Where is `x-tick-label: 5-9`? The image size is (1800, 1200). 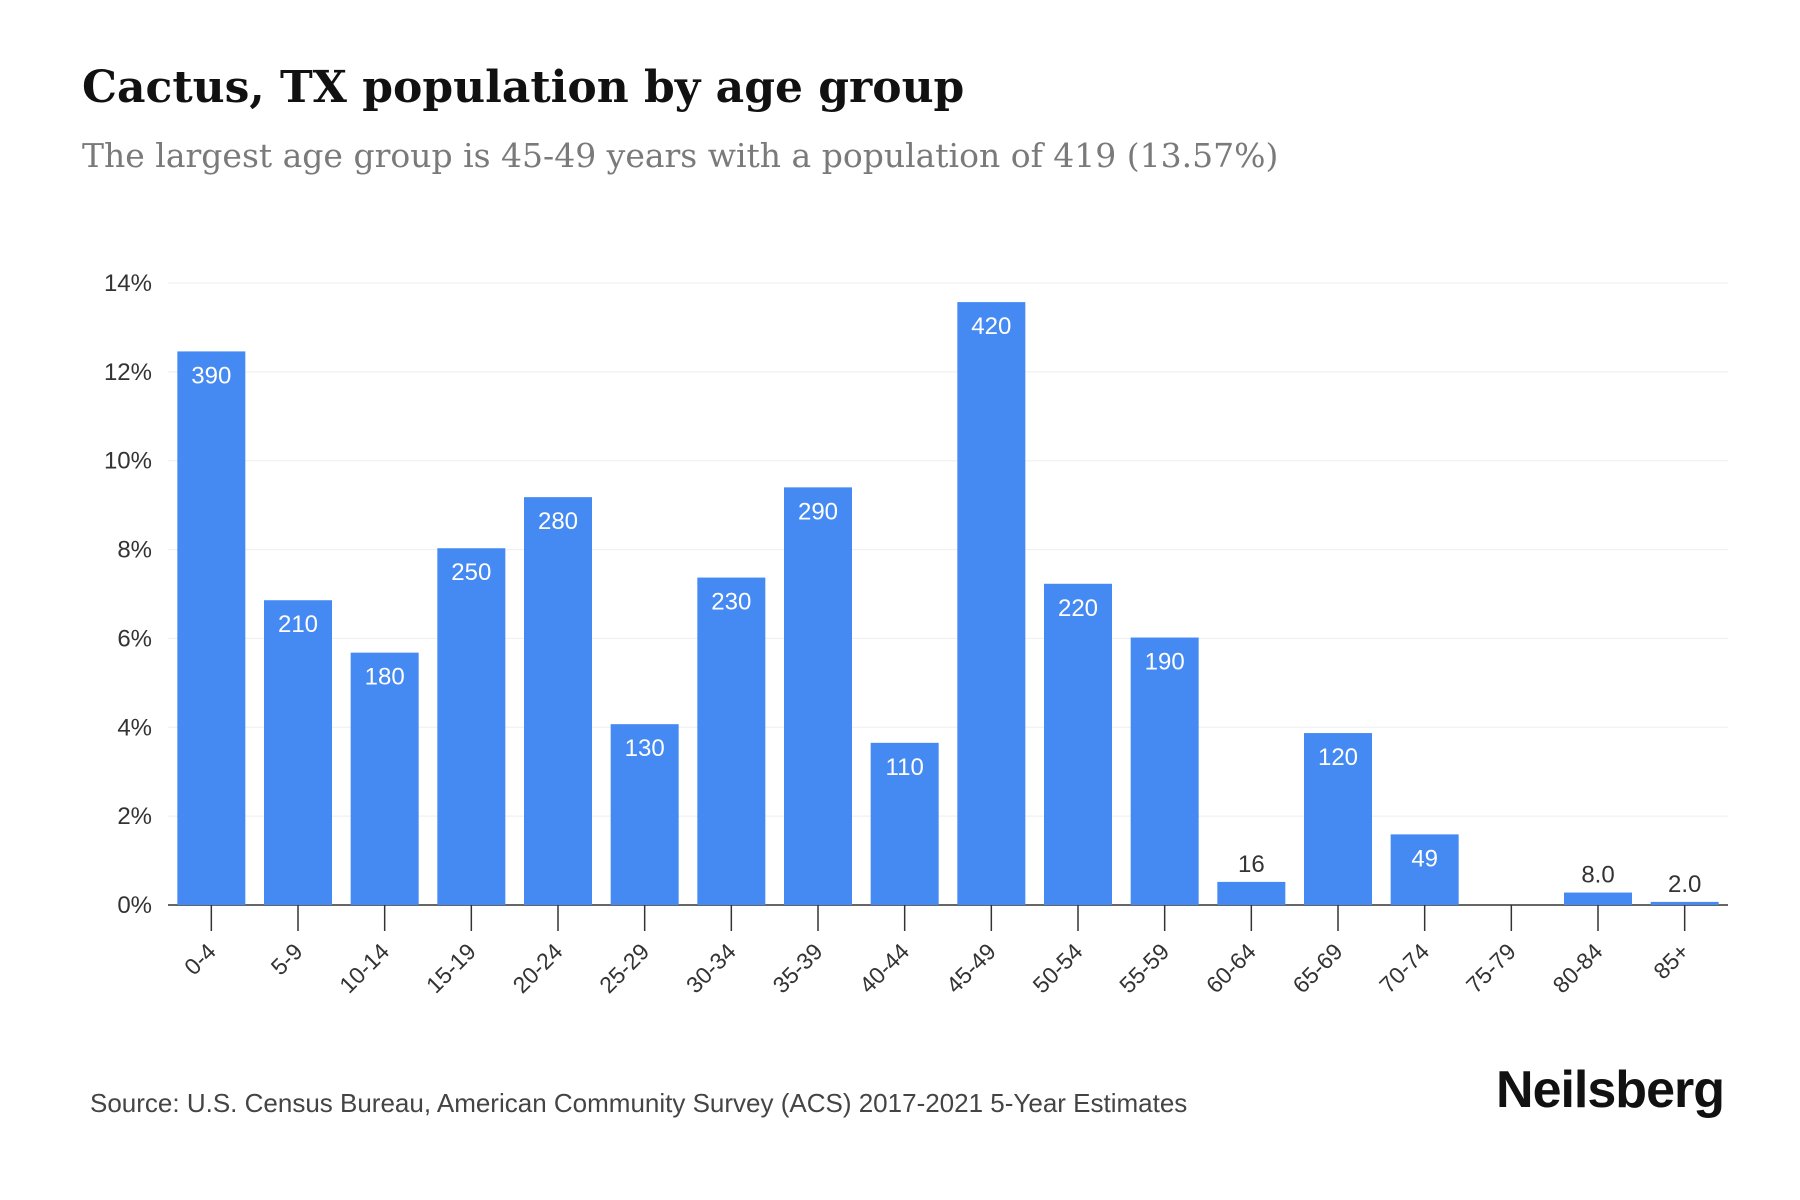
x-tick-label: 5-9 is located at coordinates (287, 959).